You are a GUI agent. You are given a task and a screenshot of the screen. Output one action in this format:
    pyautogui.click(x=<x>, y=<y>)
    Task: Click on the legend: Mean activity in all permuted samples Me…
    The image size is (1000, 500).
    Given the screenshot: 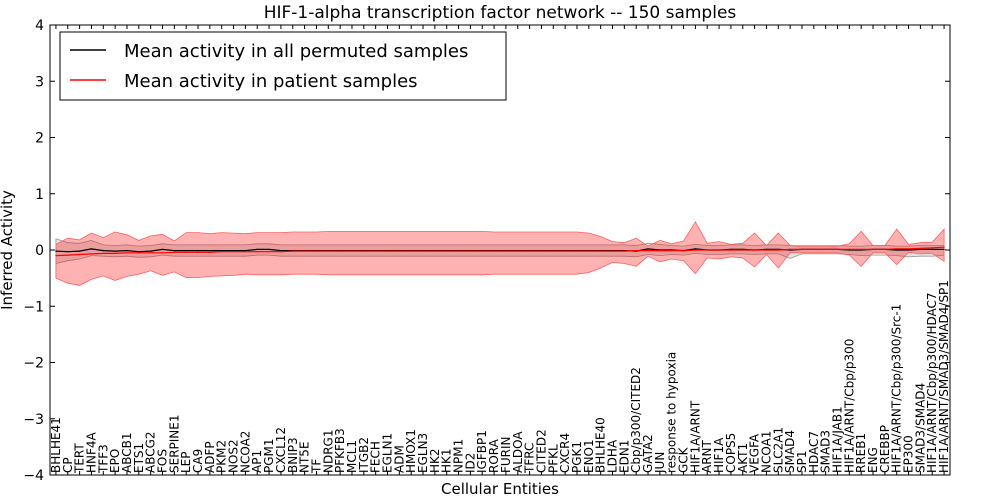 What is the action you would take?
    pyautogui.click(x=283, y=66)
    